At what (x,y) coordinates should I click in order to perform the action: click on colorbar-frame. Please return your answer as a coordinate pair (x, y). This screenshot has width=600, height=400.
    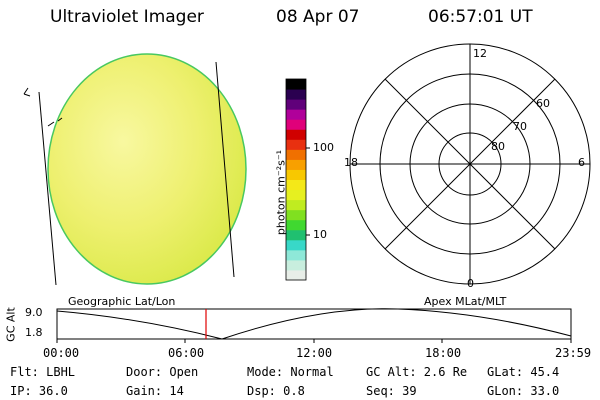
    Looking at the image, I should click on (296, 179).